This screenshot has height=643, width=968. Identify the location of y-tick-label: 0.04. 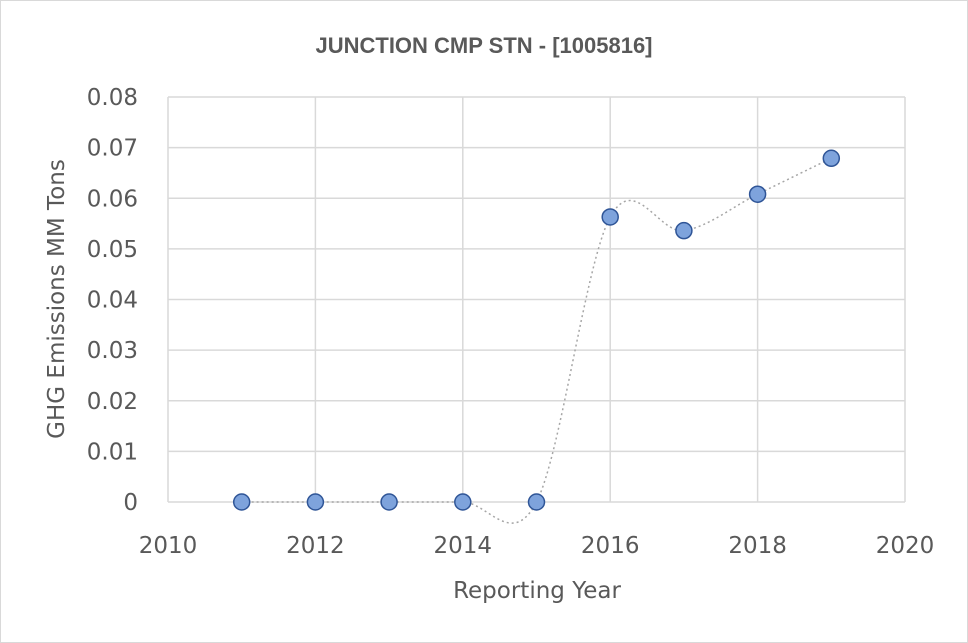
(112, 301).